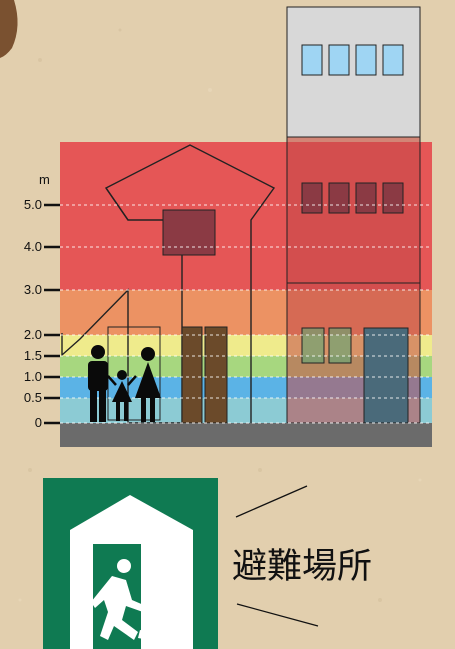  What do you see at coordinates (246, 435) in the screenshot?
I see `ground-strip` at bounding box center [246, 435].